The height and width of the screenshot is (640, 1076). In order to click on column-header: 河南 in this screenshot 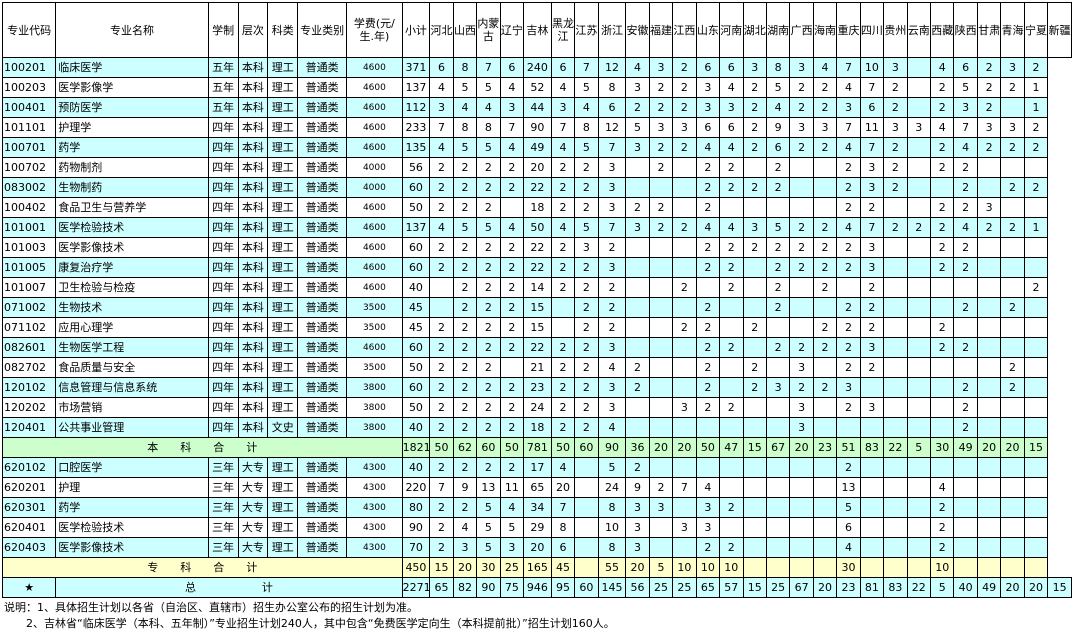, I will do `click(731, 30)`.